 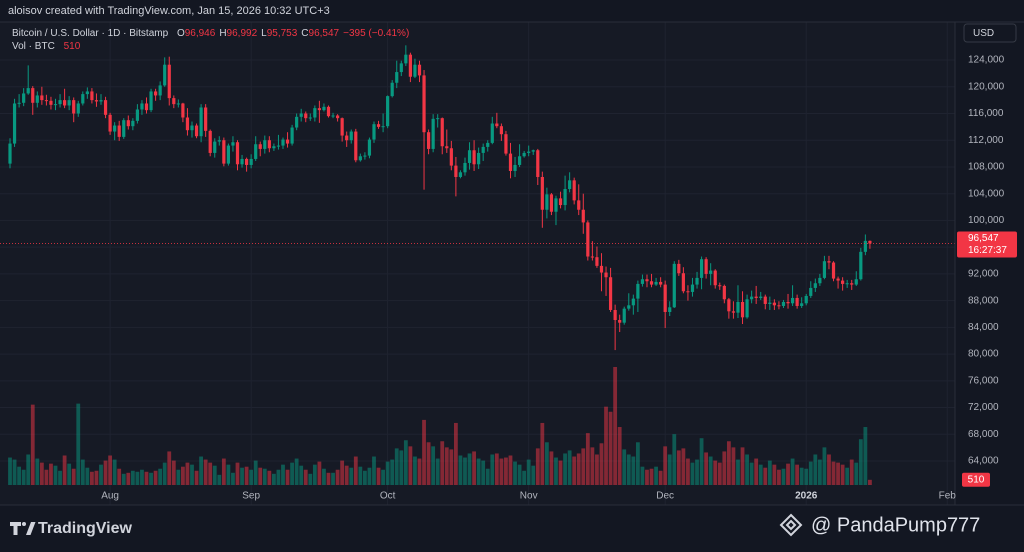 What do you see at coordinates (222, 33) in the screenshot?
I see `ohlc-key: H` at bounding box center [222, 33].